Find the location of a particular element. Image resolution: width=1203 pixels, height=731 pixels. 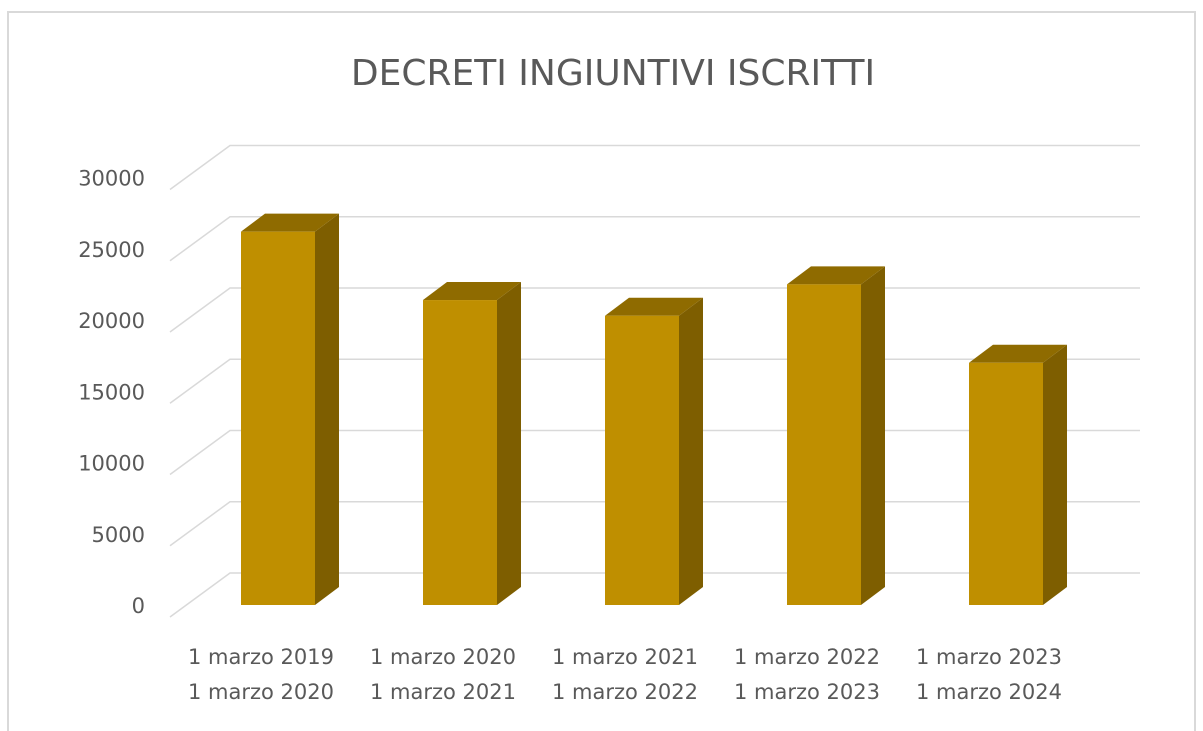

x-tick-label: 1 marzo 2019 is located at coordinates (261, 657).